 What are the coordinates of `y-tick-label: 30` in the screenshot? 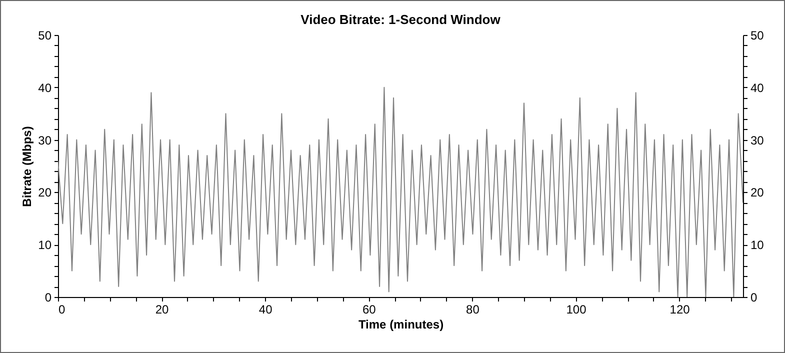 It's located at (45, 140).